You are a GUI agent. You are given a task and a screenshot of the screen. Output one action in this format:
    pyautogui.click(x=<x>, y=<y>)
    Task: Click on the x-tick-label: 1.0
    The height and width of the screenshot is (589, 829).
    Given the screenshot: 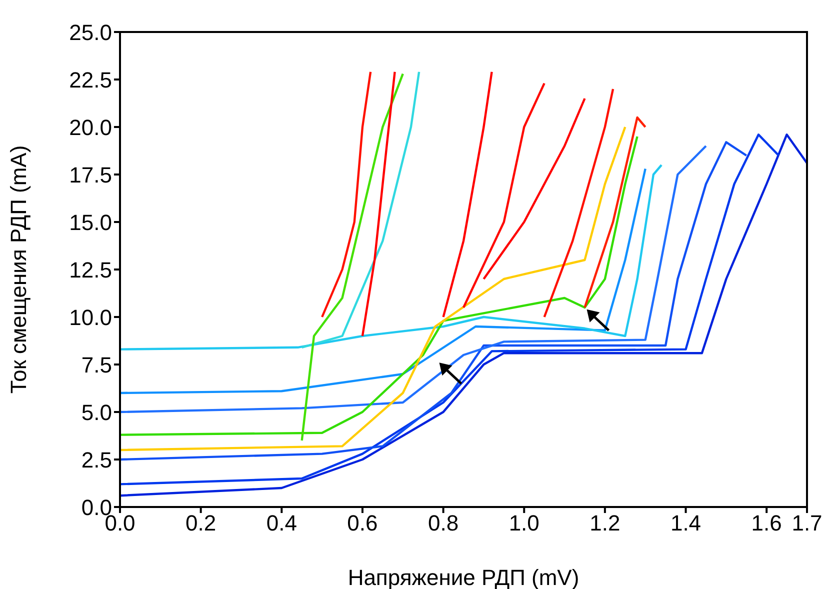 What is the action you would take?
    pyautogui.click(x=524, y=523)
    